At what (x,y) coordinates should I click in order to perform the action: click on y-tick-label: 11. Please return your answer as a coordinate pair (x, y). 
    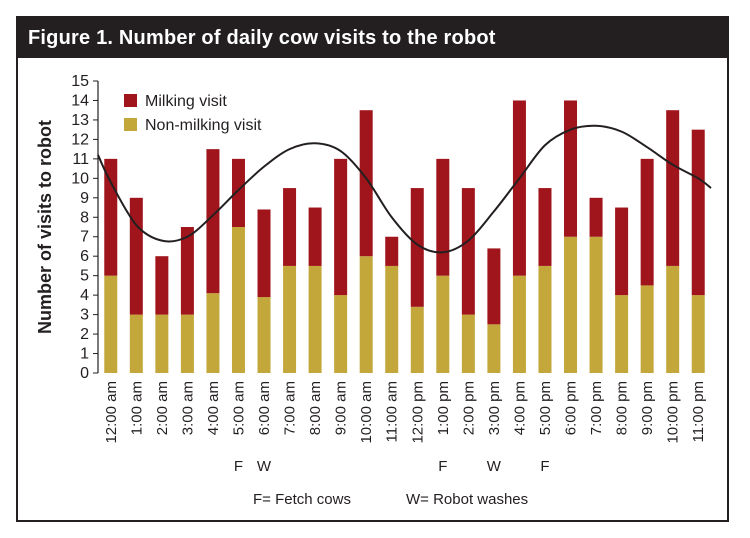
    Looking at the image, I should click on (80, 159).